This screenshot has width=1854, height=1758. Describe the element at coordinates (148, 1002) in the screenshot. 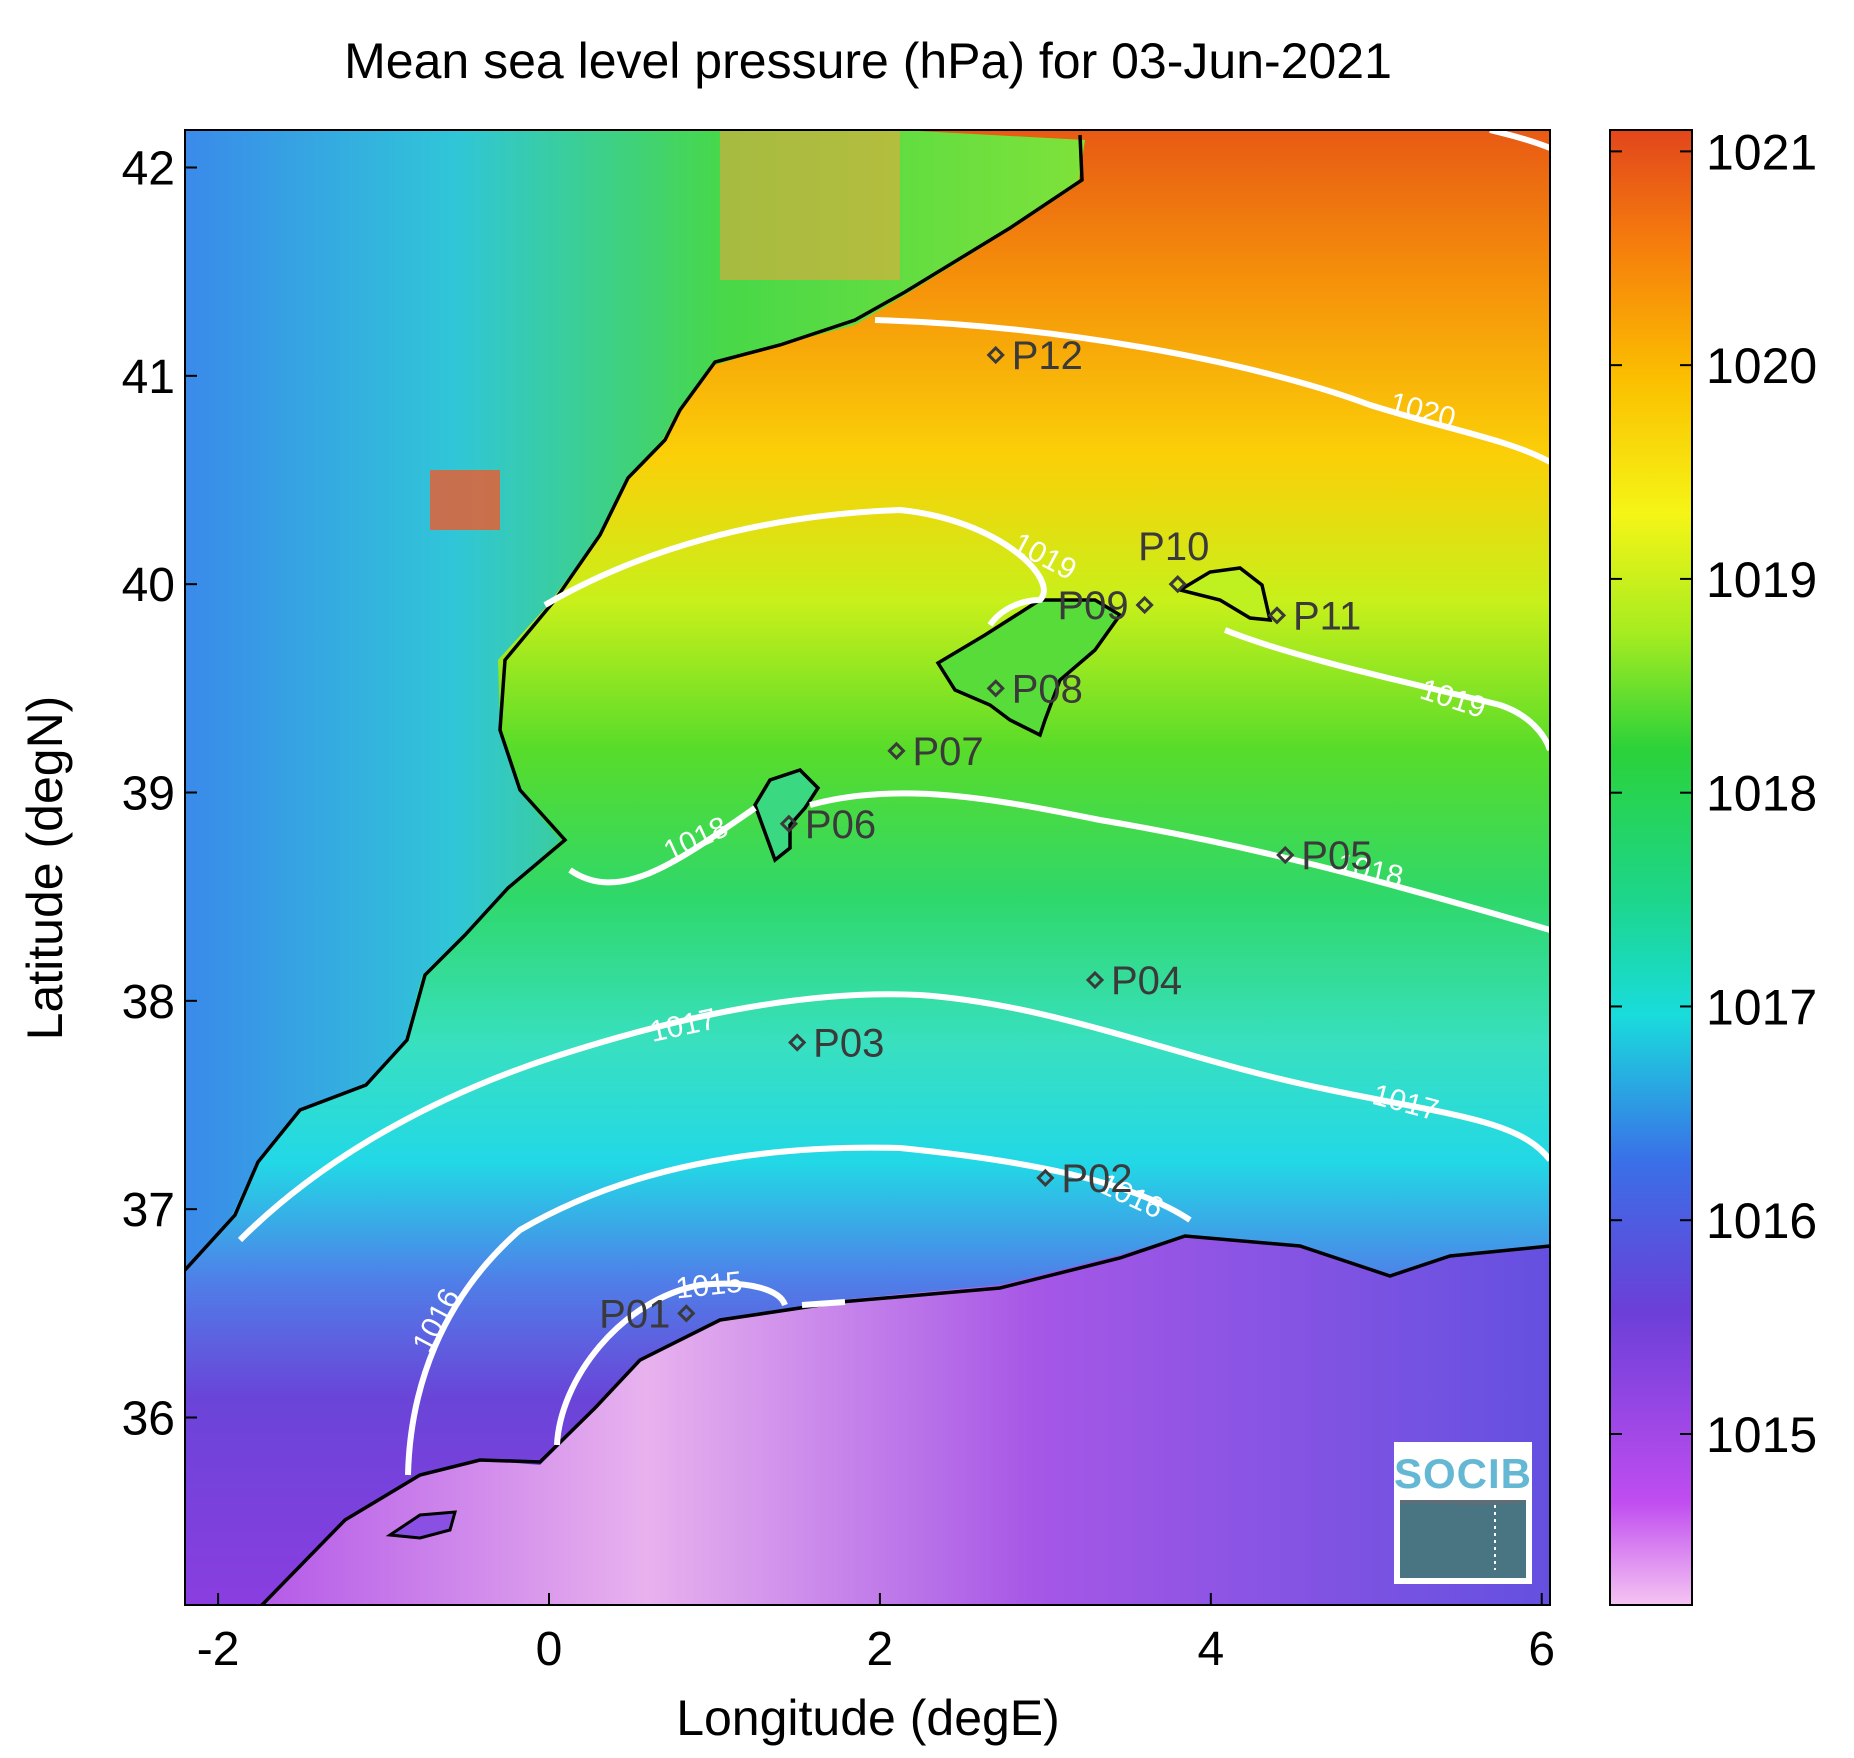

I see `y-tick-label: 38` at that location.